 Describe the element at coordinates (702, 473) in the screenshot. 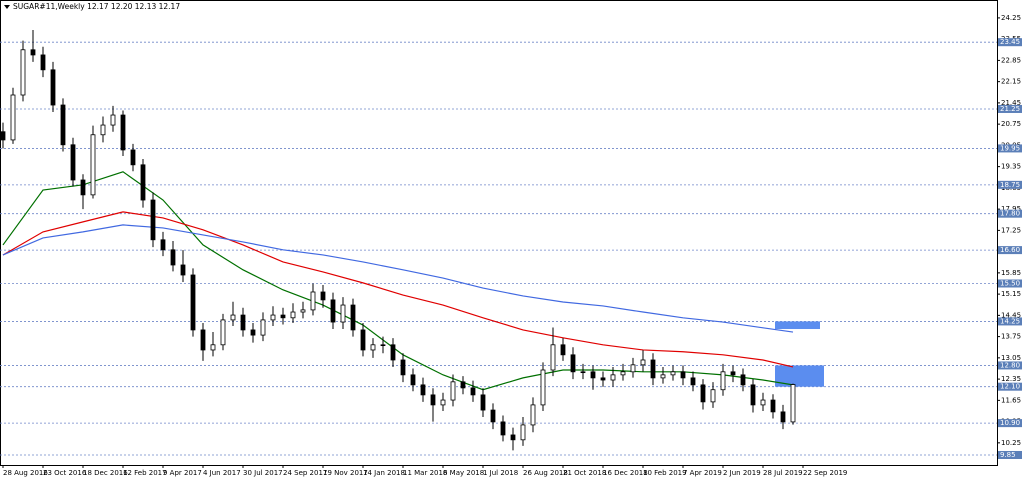

I see `x-tick-label: 7 Apr 2019` at that location.